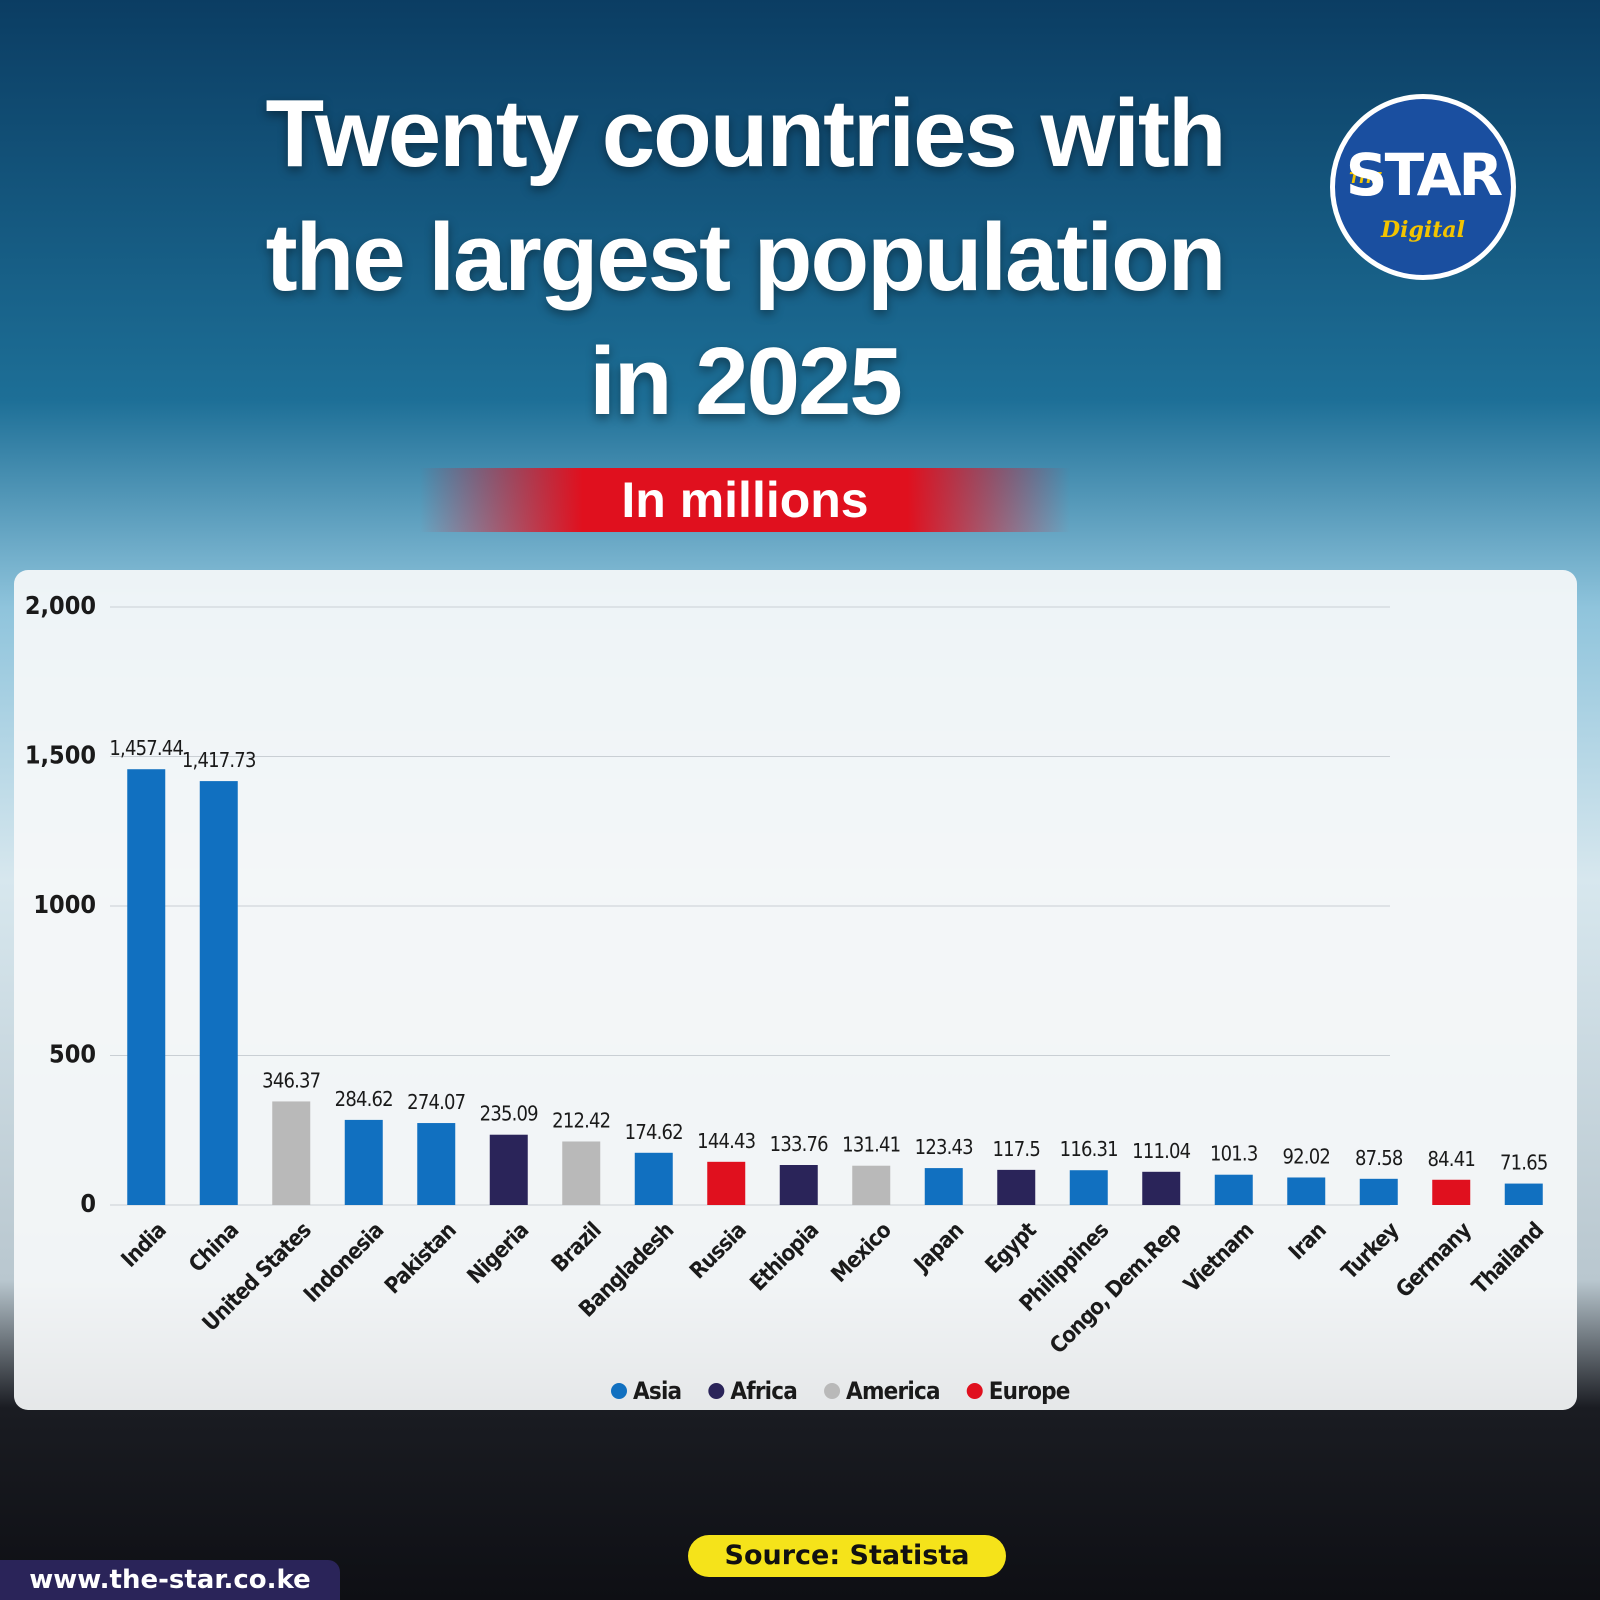  I want to click on value-label: 346.37, so click(291, 1080).